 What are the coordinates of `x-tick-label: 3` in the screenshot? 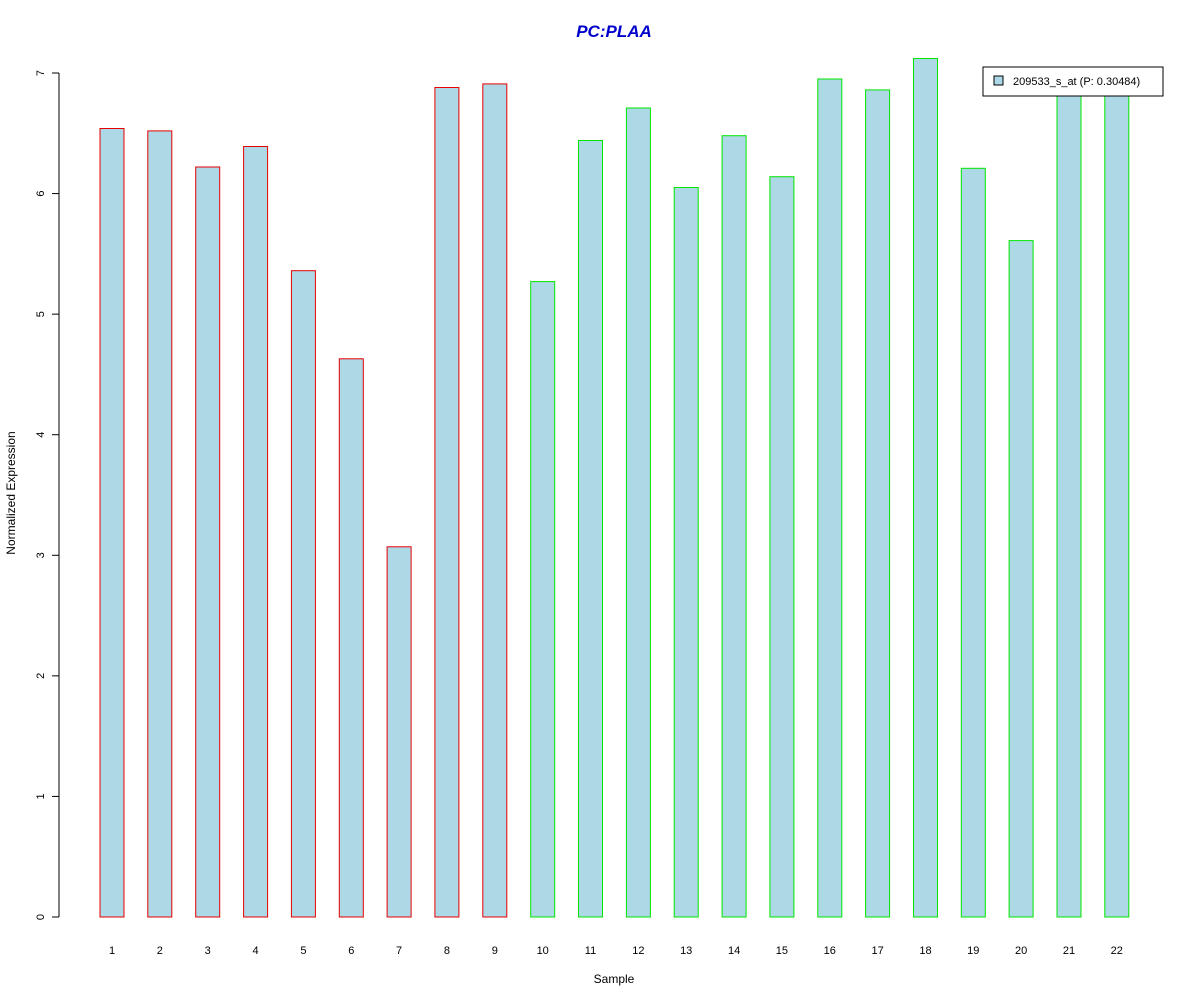 It's located at (208, 951).